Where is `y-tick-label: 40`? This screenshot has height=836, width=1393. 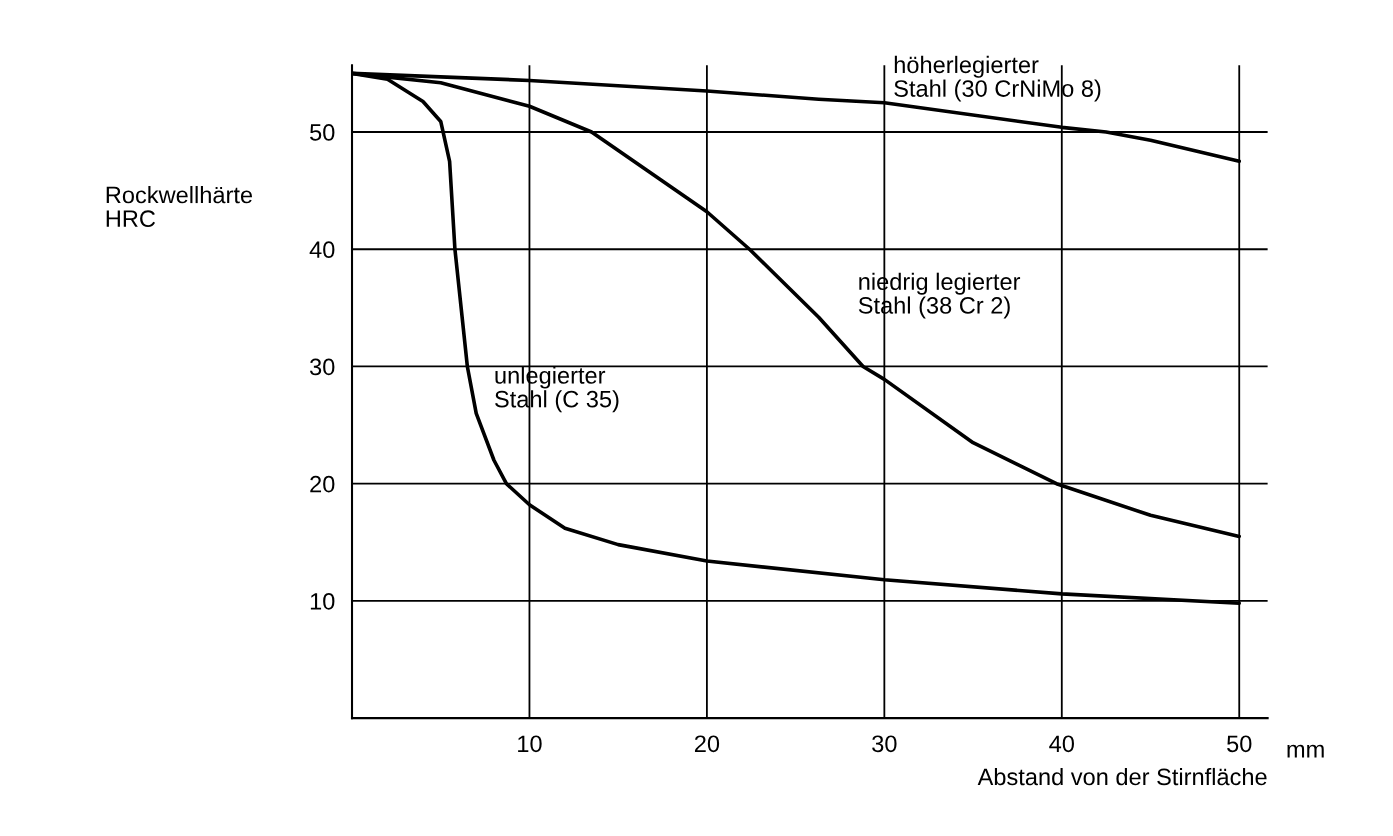 y-tick-label: 40 is located at coordinates (322, 250).